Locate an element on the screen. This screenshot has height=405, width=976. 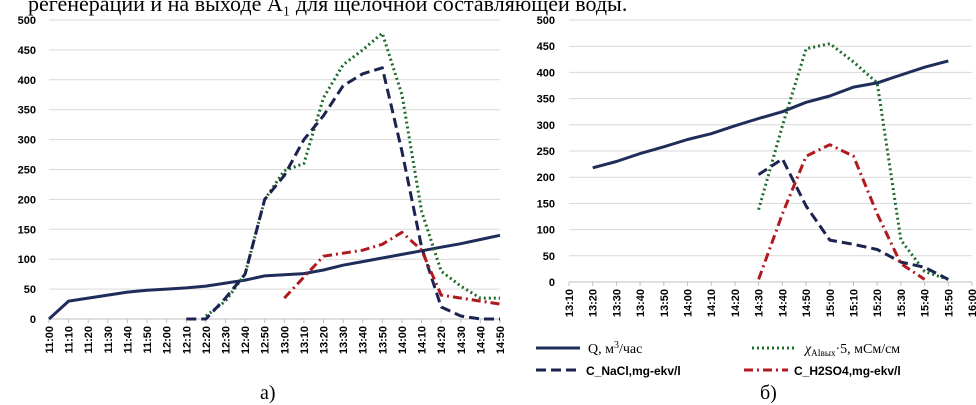
series-line-b-NaCl is located at coordinates (853, 219).